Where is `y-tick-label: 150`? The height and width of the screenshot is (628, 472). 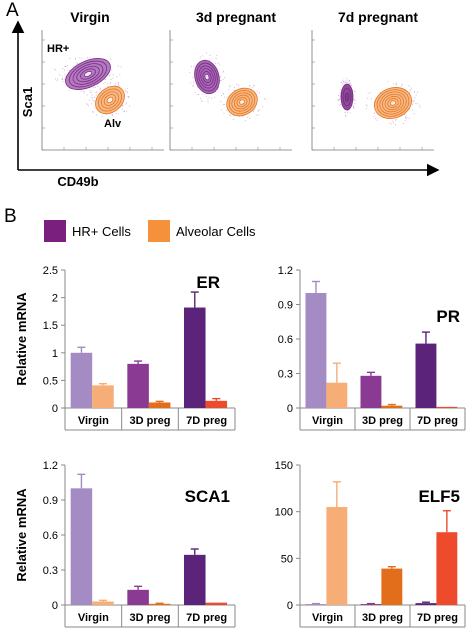 y-tick-label: 150 is located at coordinates (284, 466).